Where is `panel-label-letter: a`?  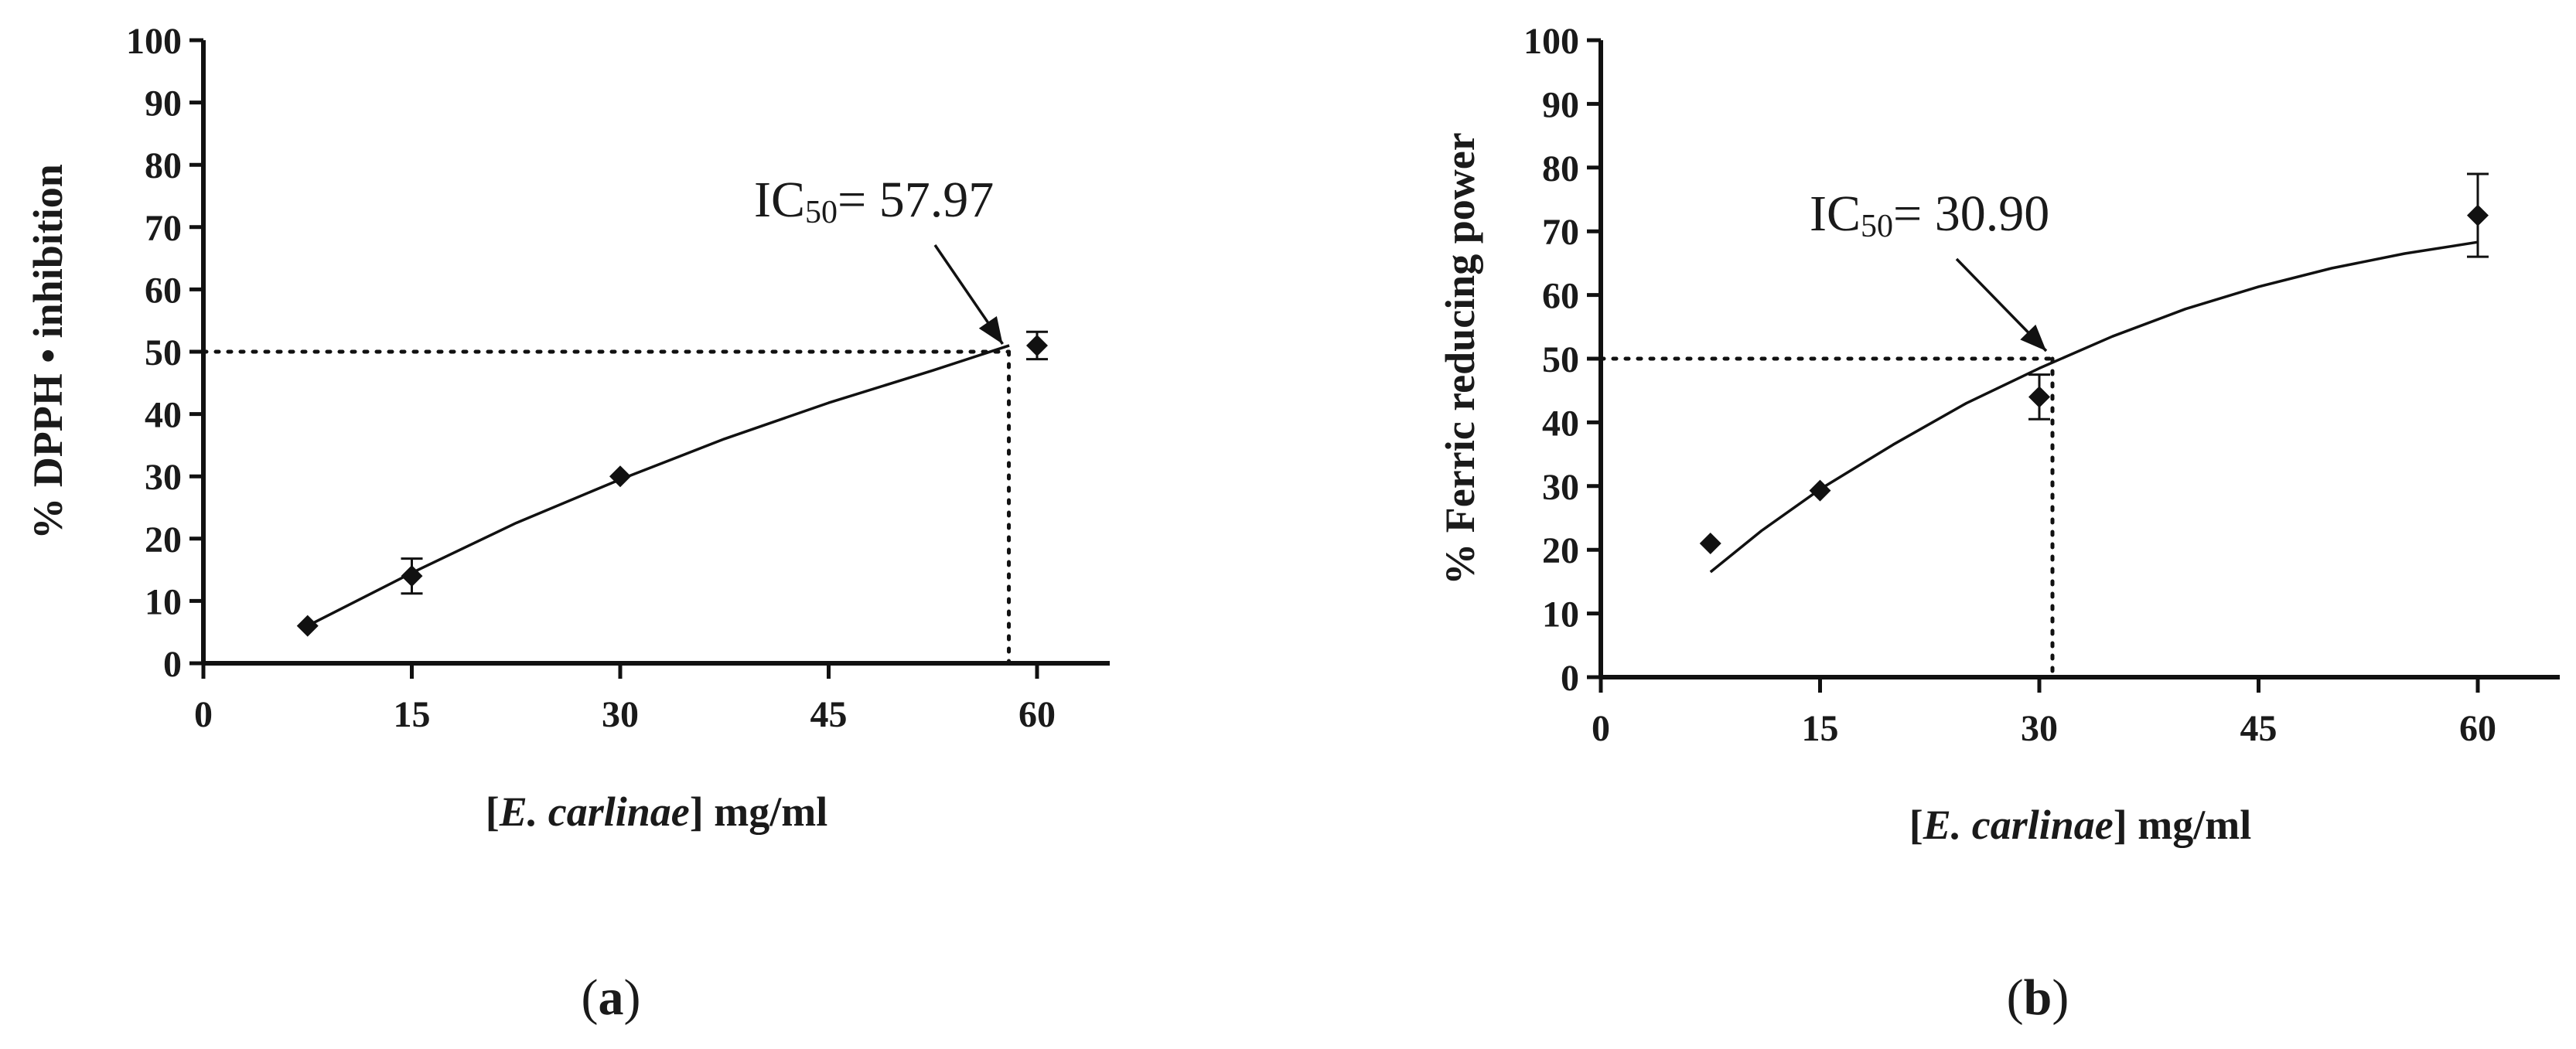
panel-label-letter: a is located at coordinates (611, 997).